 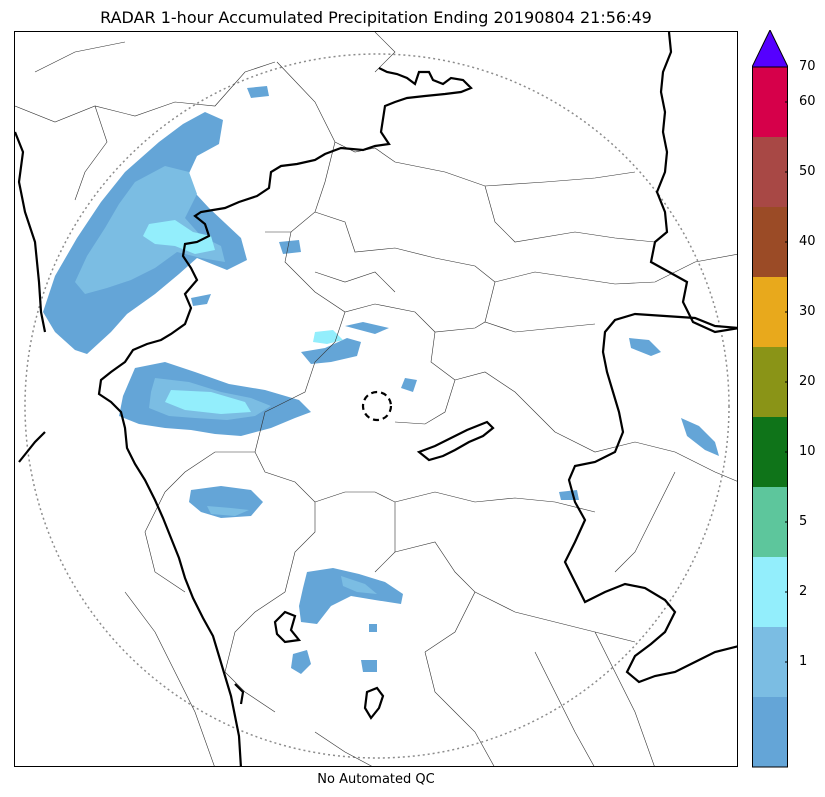 What do you see at coordinates (807, 171) in the screenshot?
I see `colorbar-tick-label: 50` at bounding box center [807, 171].